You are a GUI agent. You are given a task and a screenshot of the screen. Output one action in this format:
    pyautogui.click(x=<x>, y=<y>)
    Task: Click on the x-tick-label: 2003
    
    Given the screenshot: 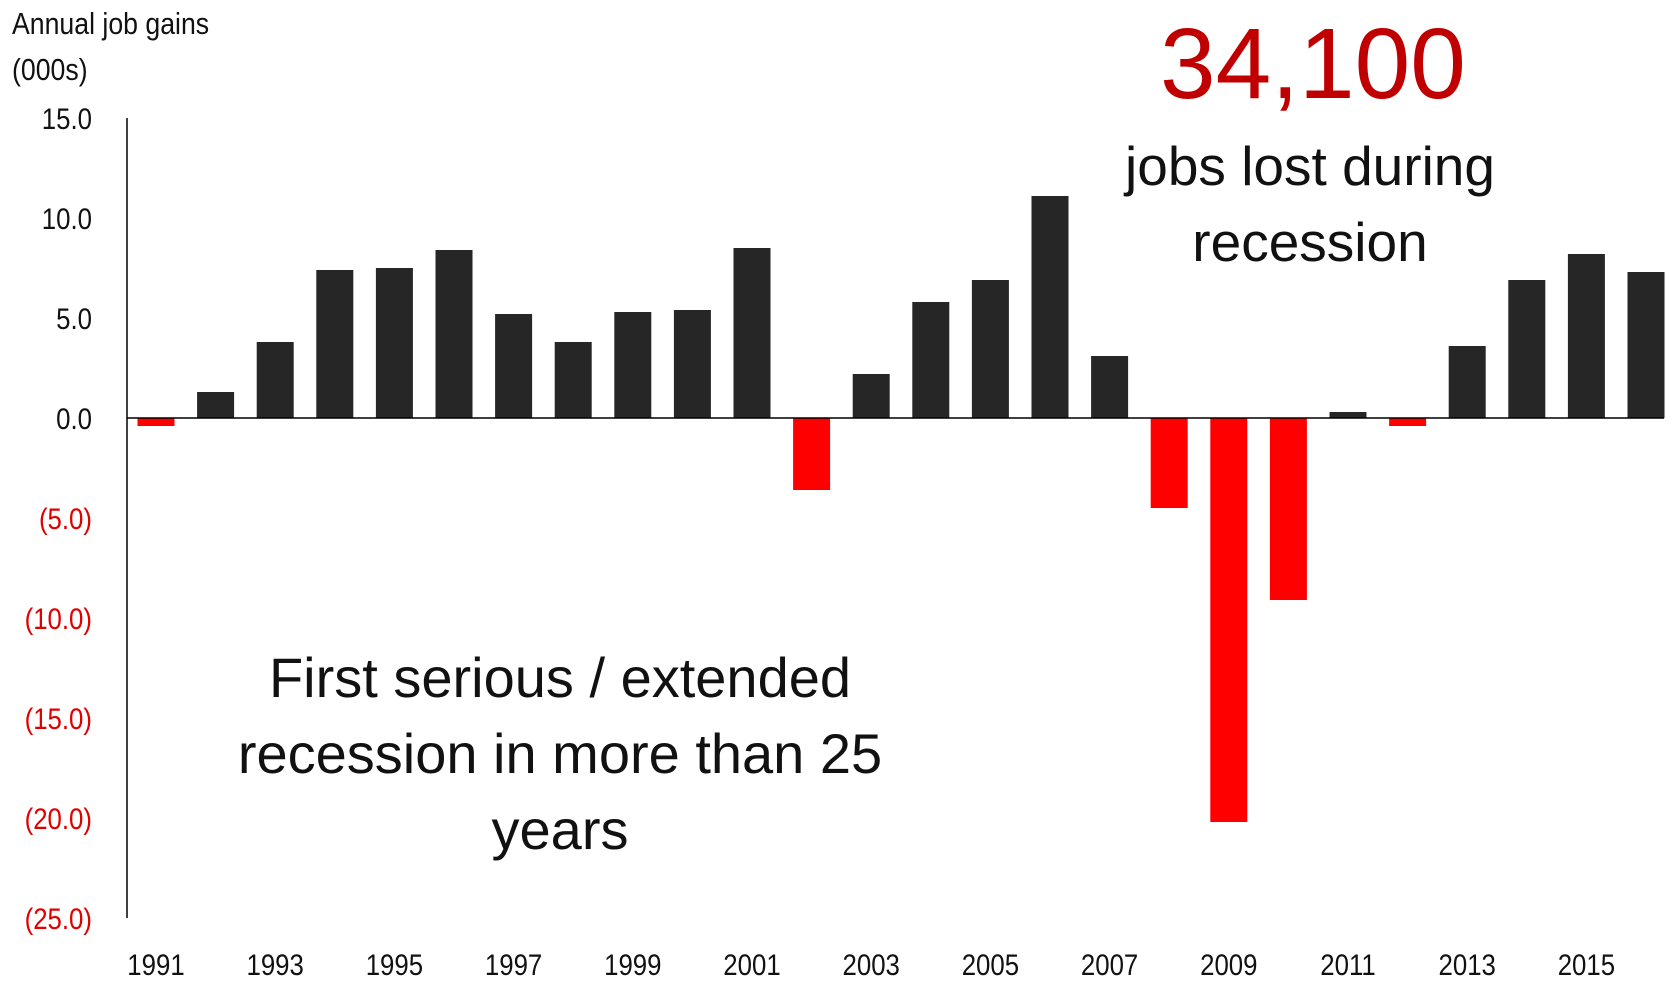 What is the action you would take?
    pyautogui.click(x=871, y=964)
    